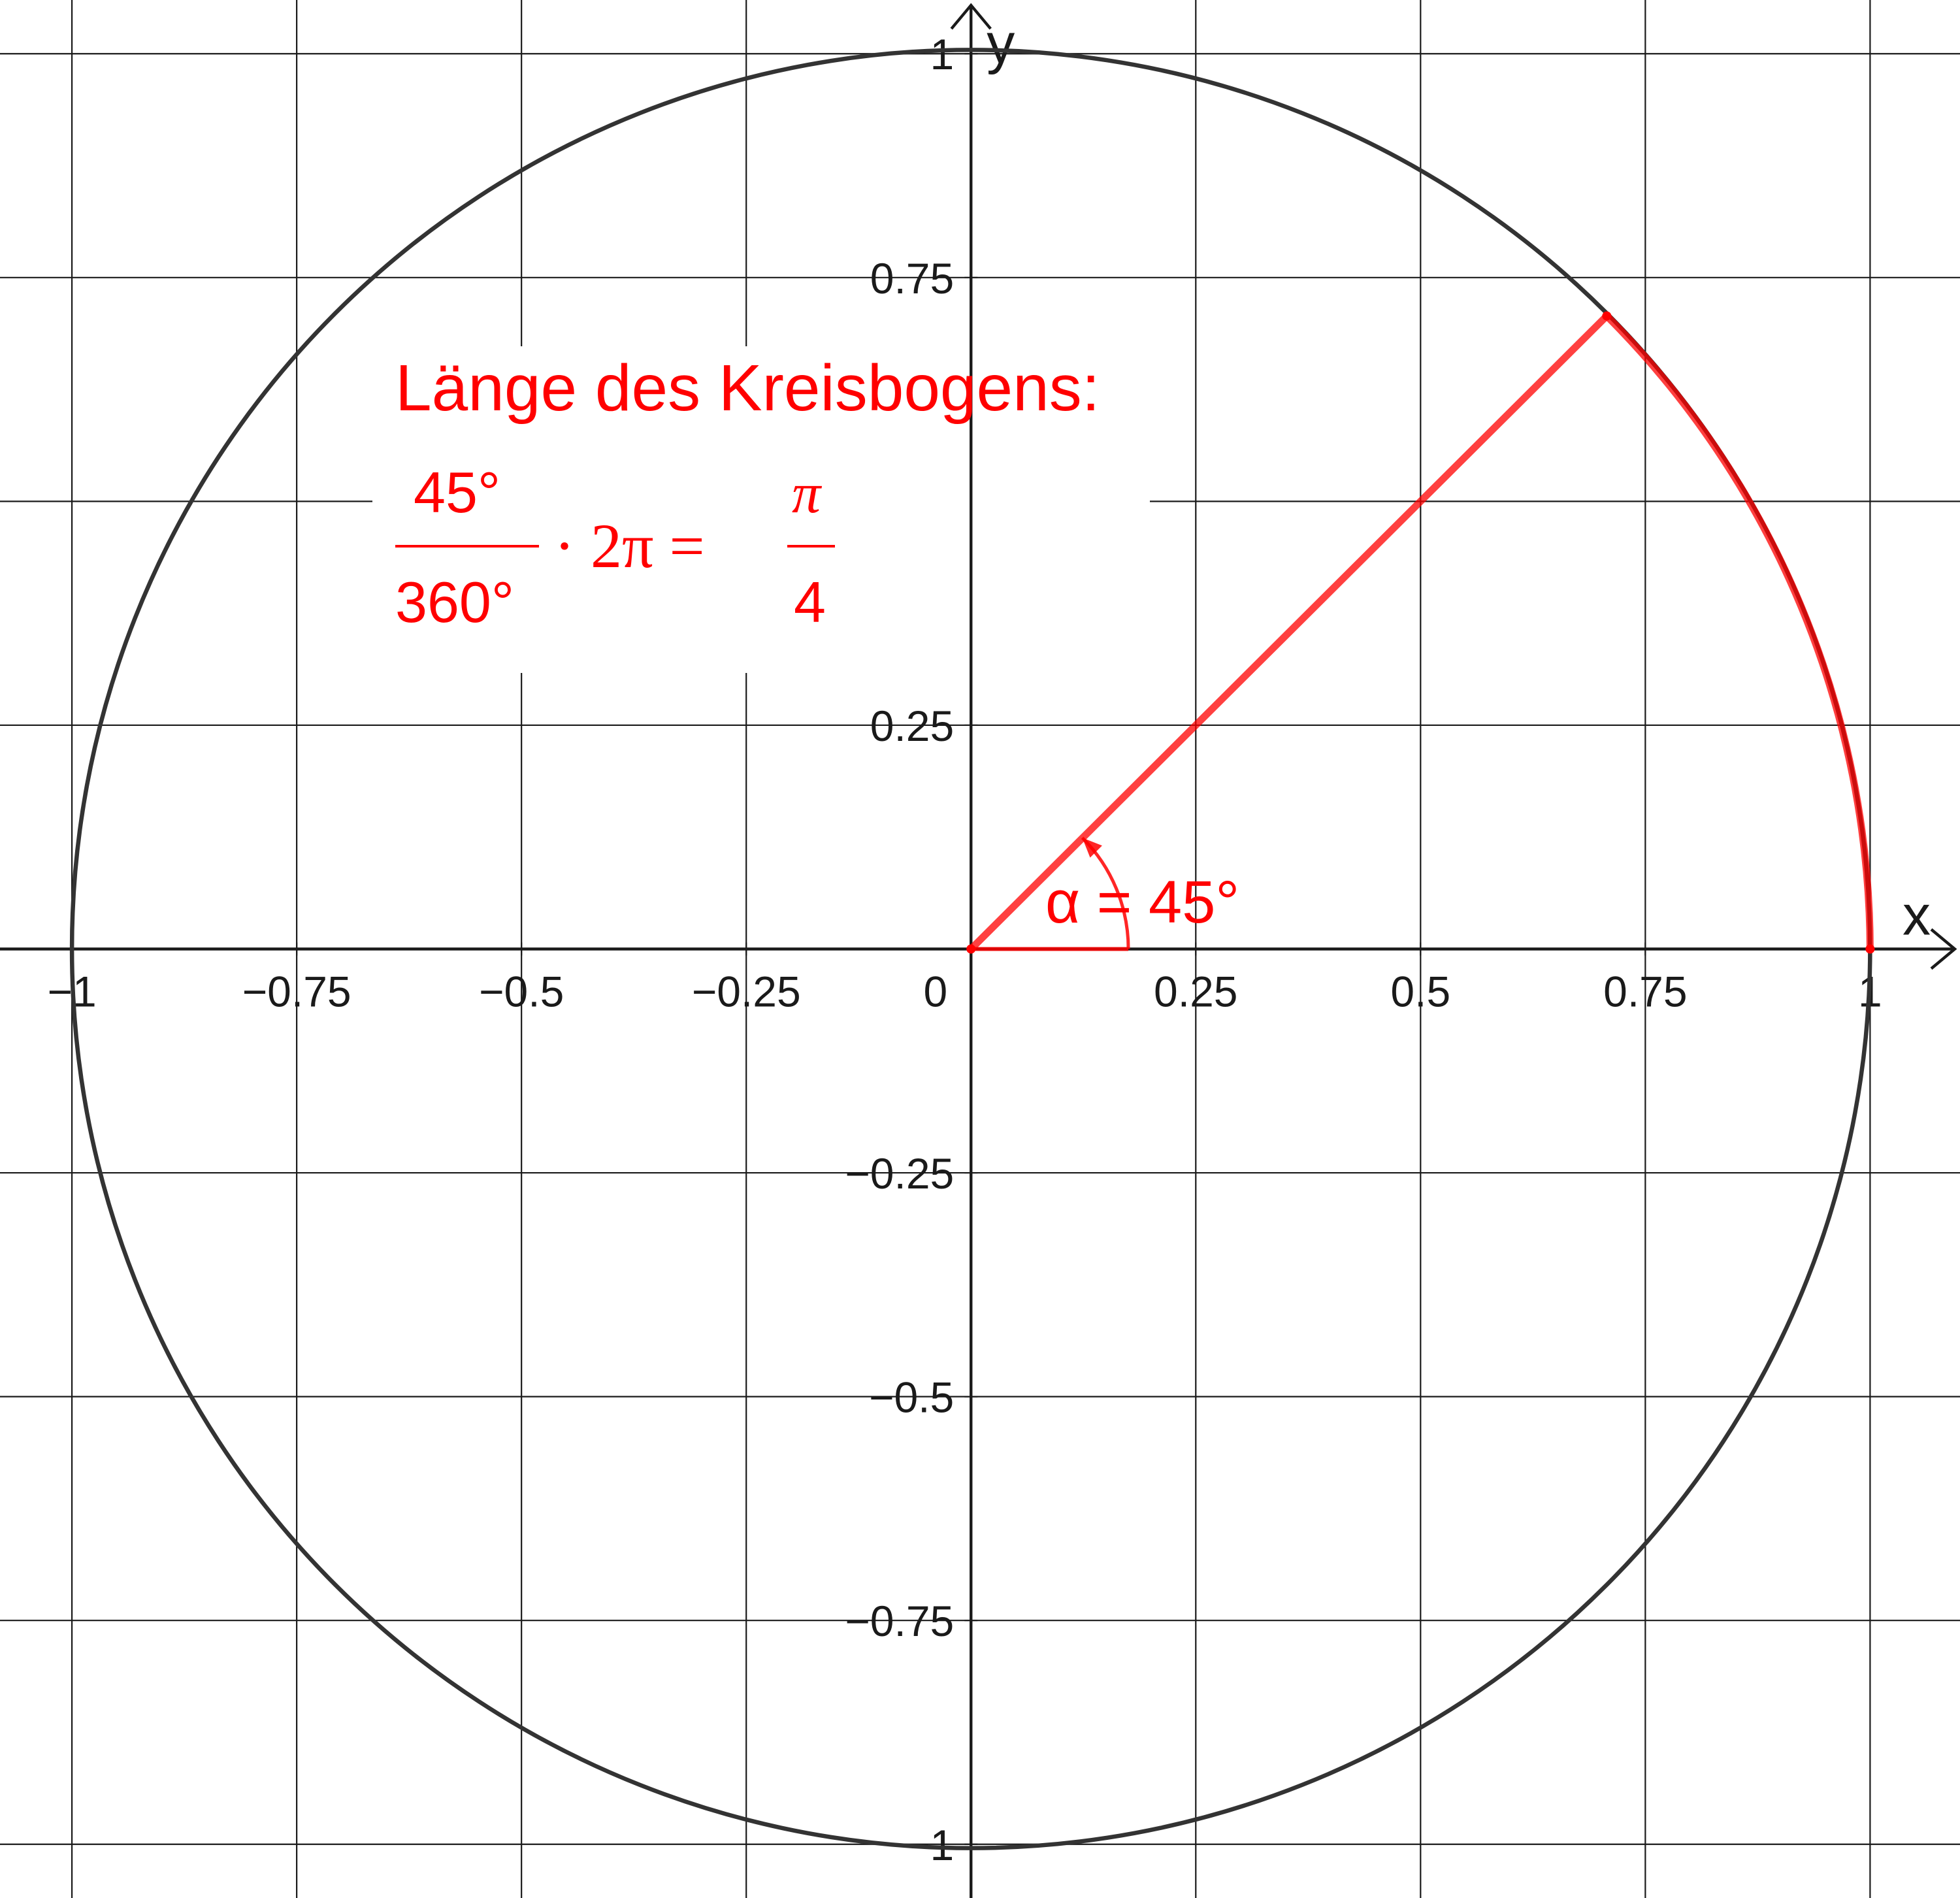 This screenshot has width=1960, height=1898. I want to click on y-tick-label: −0.75, so click(899, 1621).